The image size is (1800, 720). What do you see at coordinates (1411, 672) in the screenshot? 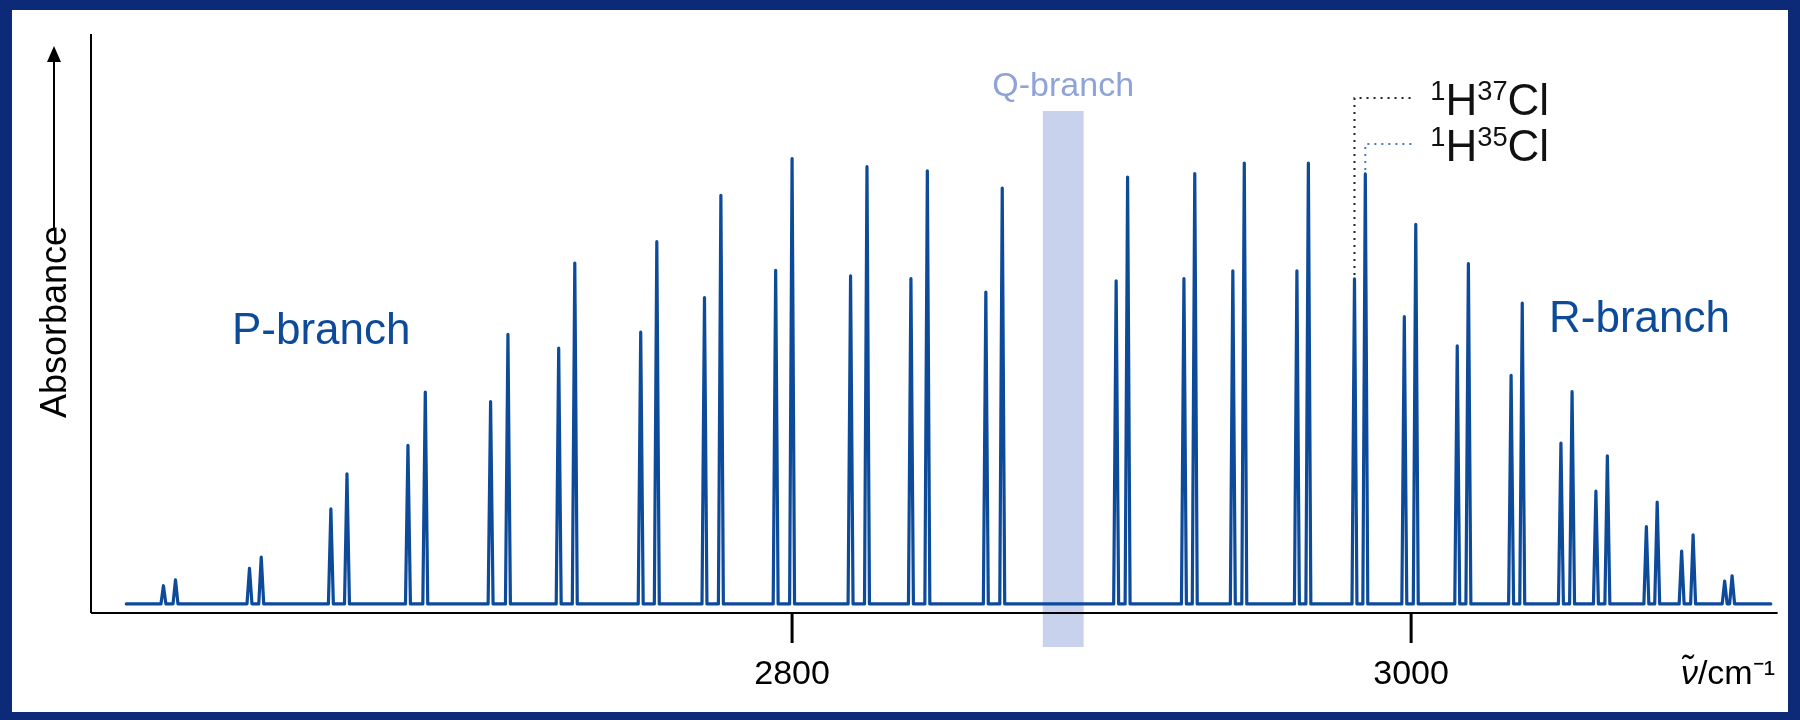
I see `x-tick-label: 3000` at bounding box center [1411, 672].